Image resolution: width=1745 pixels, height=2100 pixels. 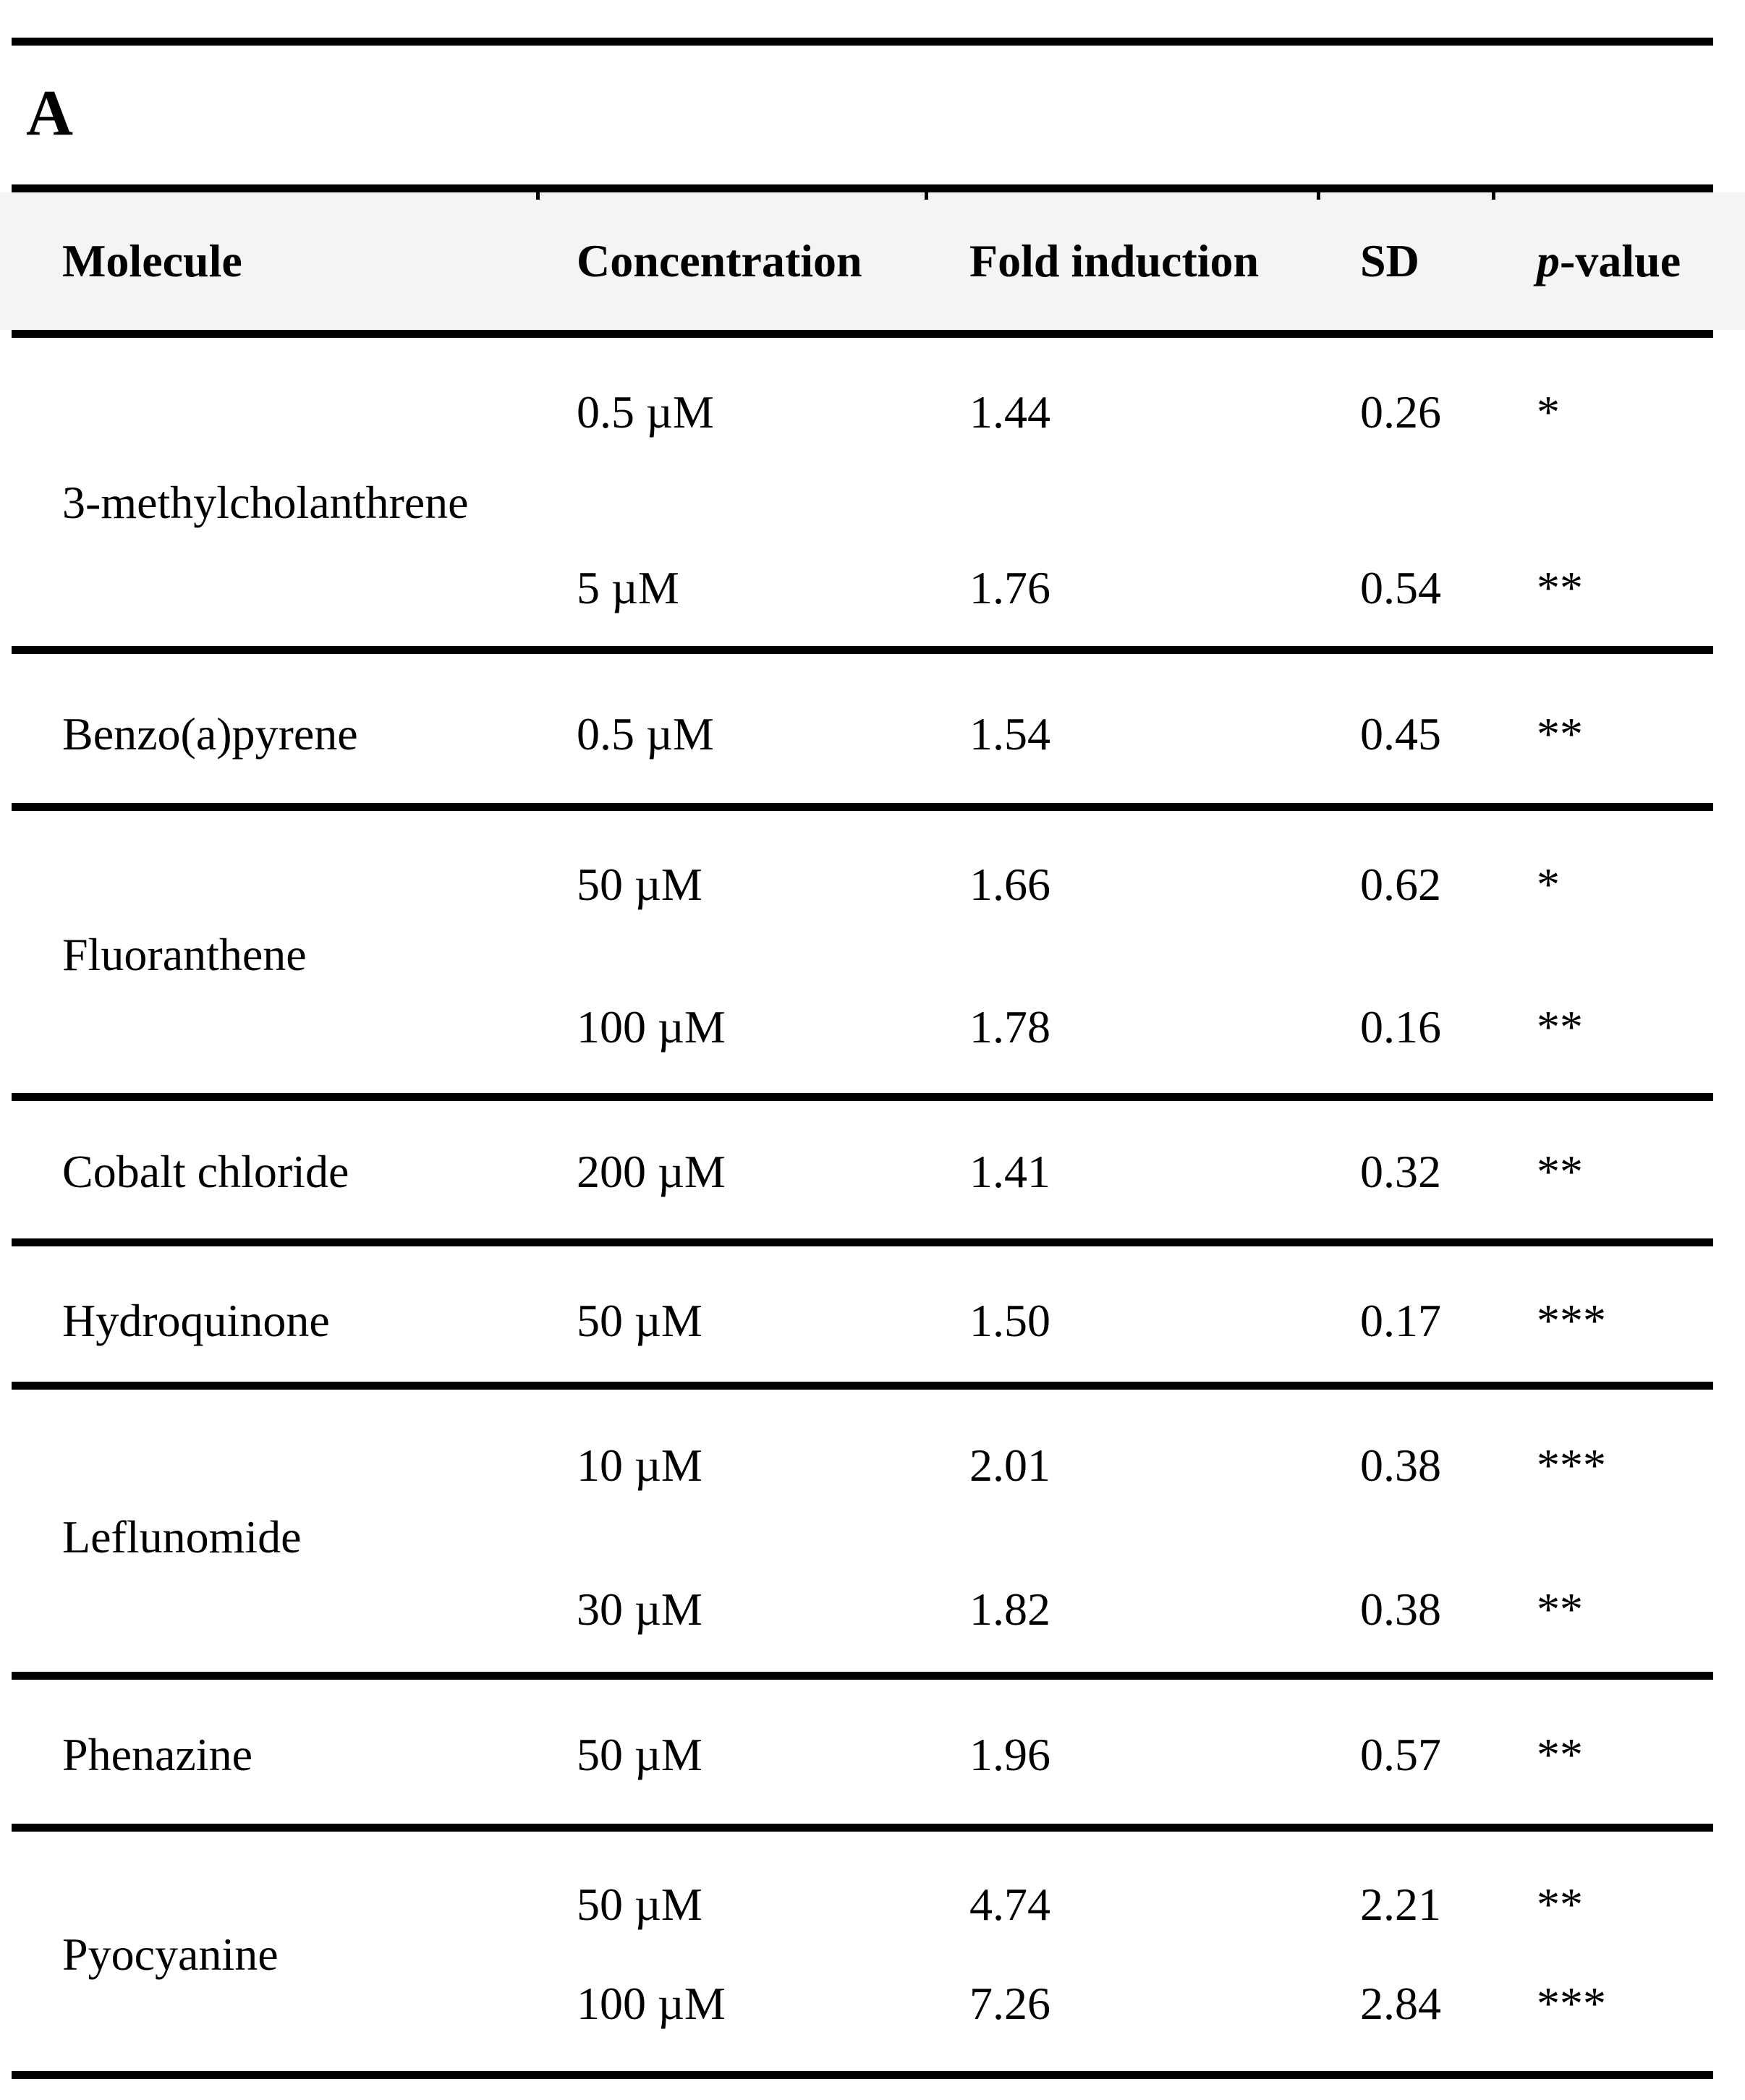 What do you see at coordinates (182, 1537) in the screenshot?
I see `molecule-name: Leflunomide` at bounding box center [182, 1537].